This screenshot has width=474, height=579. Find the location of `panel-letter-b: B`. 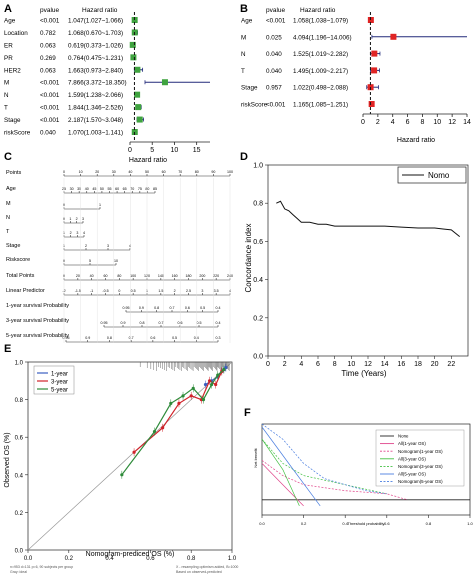

panel-letter-b: B is located at coordinates (244, 9).